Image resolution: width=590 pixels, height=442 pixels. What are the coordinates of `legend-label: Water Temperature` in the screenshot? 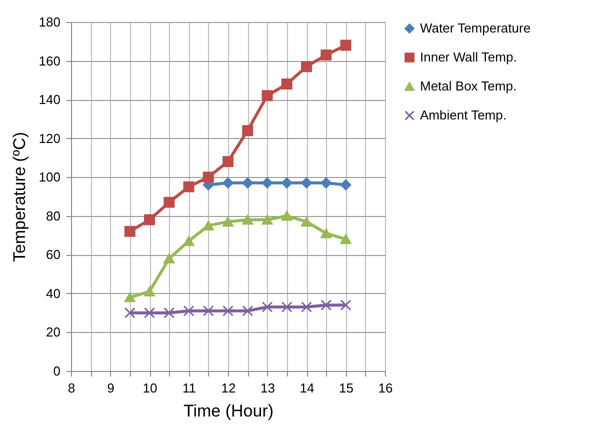 It's located at (475, 28).